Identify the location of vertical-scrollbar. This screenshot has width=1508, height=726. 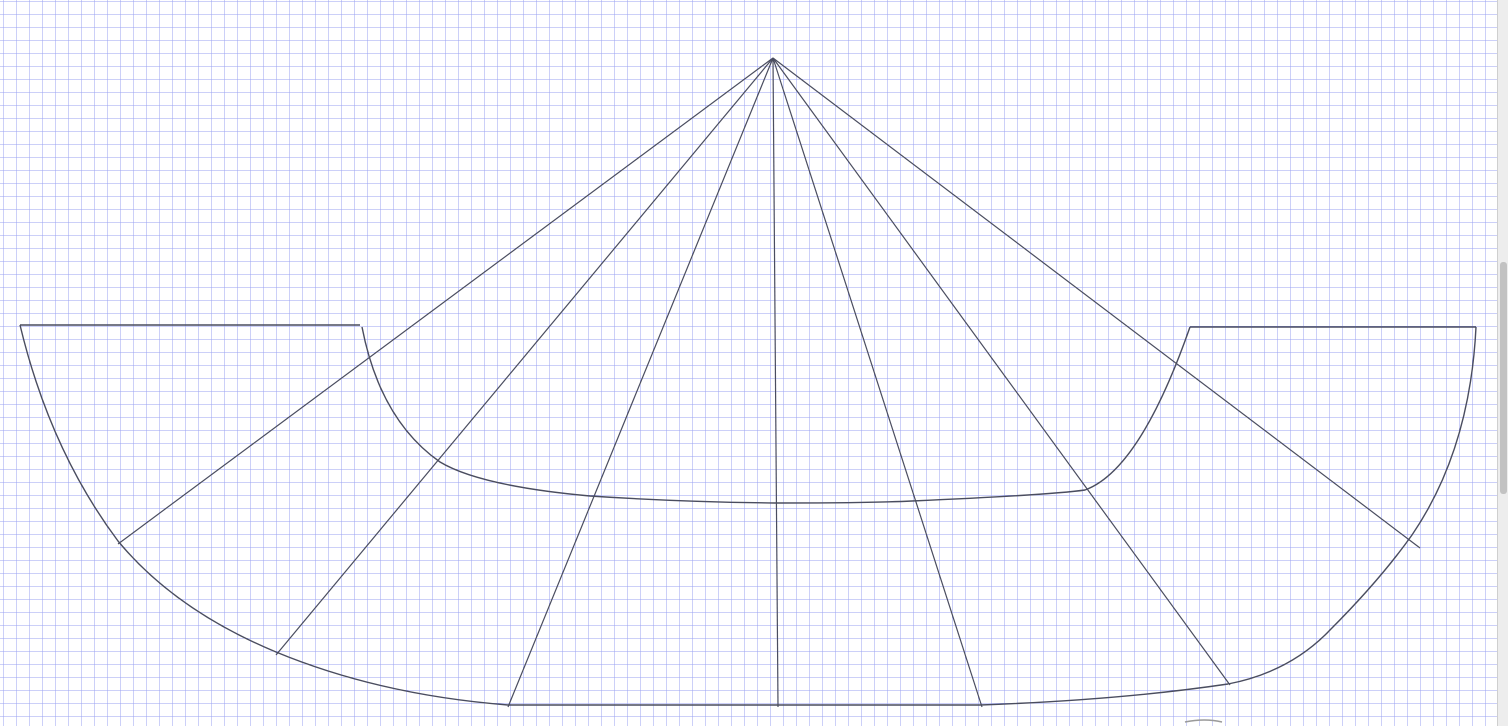
(1502, 363).